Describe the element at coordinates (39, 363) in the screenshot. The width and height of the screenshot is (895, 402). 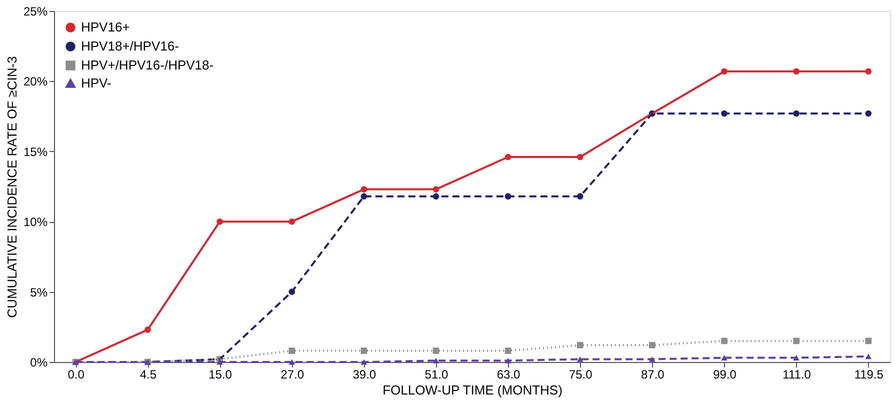
I see `y-tick-label: 0%` at that location.